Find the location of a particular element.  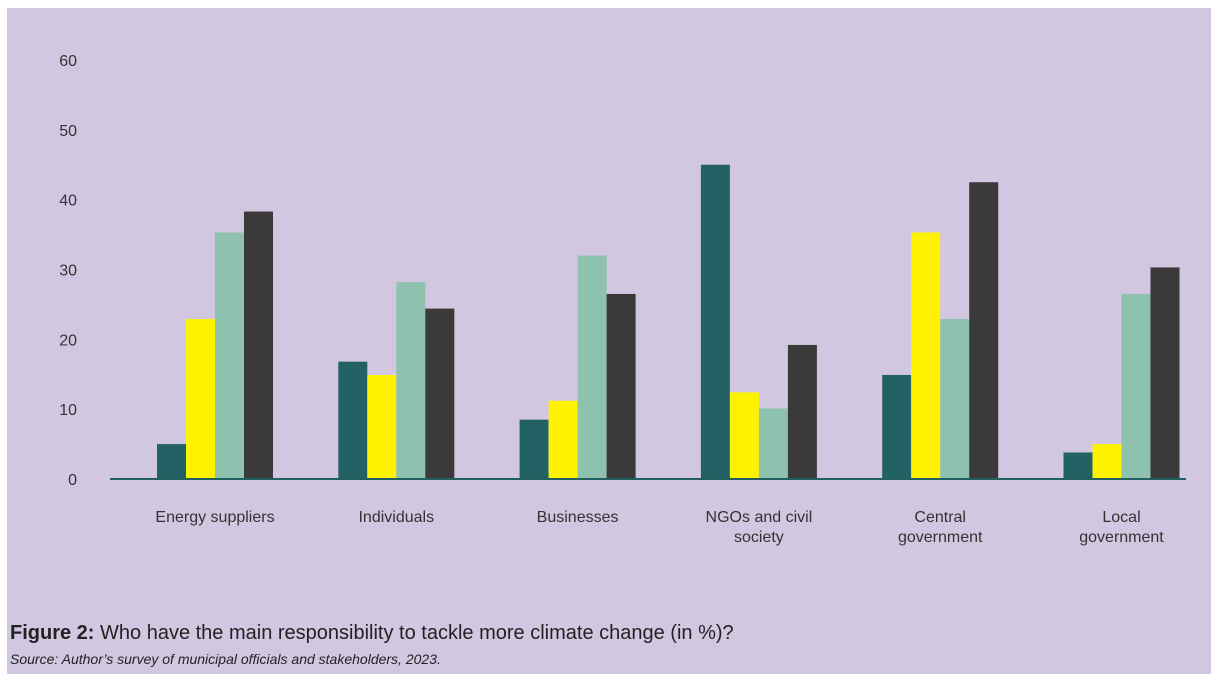

y-tick-label: 30 is located at coordinates (68, 271).